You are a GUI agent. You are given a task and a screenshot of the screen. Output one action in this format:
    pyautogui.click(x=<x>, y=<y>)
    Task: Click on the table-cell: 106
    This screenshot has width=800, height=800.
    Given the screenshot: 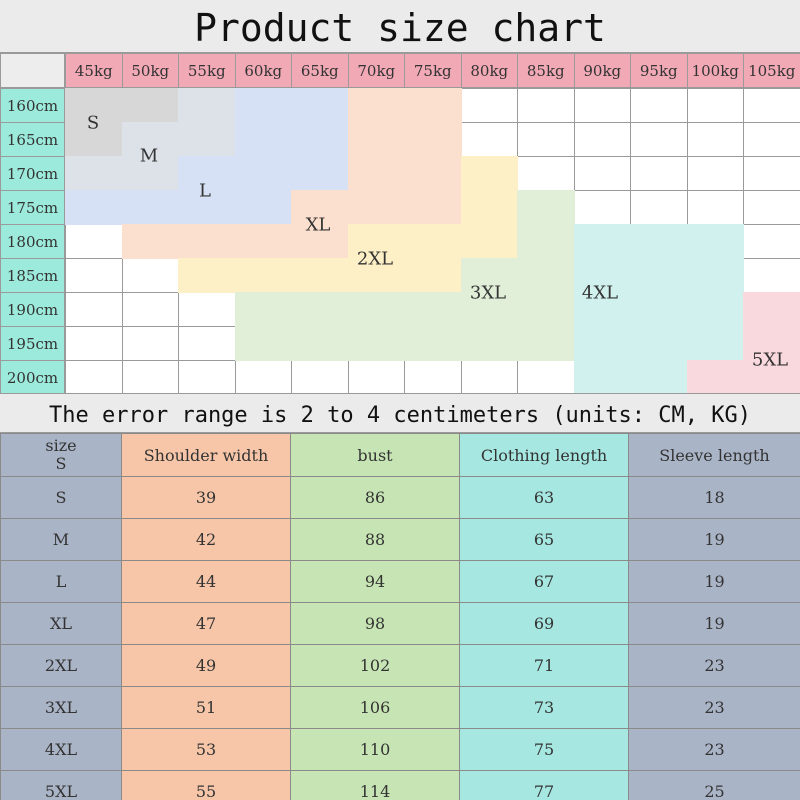 What is the action you would take?
    pyautogui.click(x=375, y=707)
    